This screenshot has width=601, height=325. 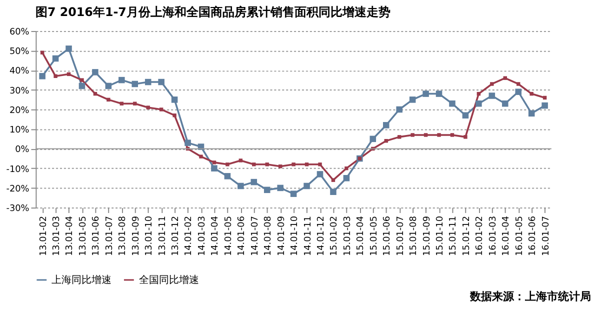 What do you see at coordinates (189, 236) in the screenshot?
I see `x-tick-label: 14.01-02` at bounding box center [189, 236].